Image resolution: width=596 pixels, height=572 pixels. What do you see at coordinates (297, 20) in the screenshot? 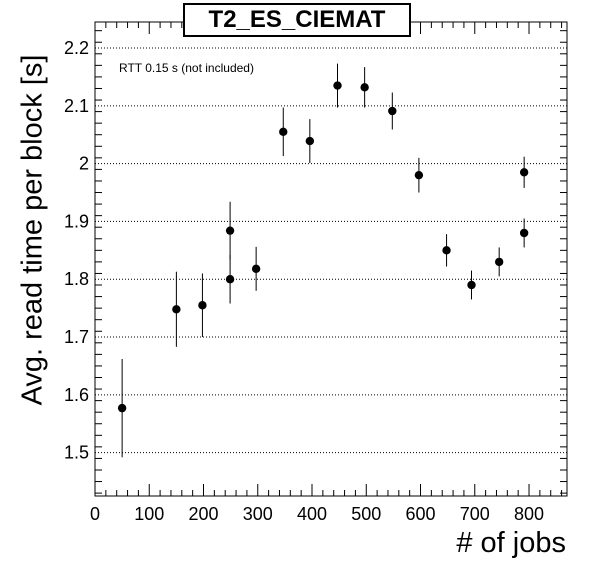
I see `chart-title: T2_ES_CIEMAT` at bounding box center [297, 20].